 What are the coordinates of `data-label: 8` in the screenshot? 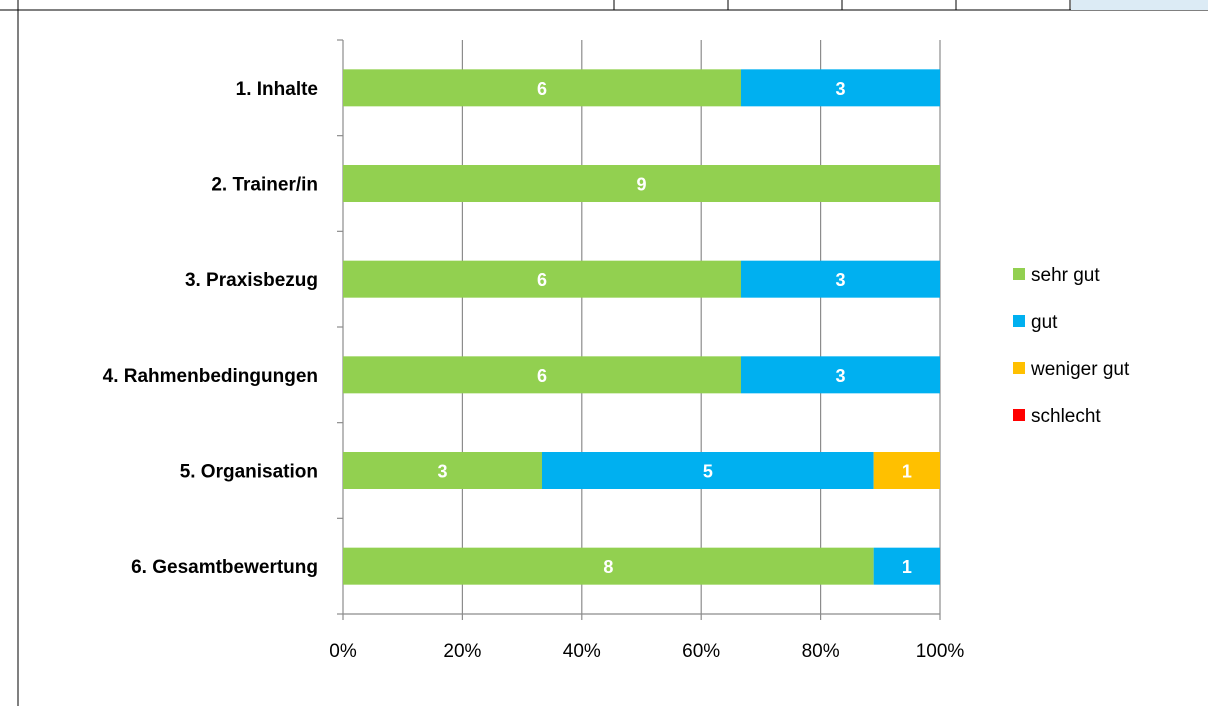 It's located at (608, 567).